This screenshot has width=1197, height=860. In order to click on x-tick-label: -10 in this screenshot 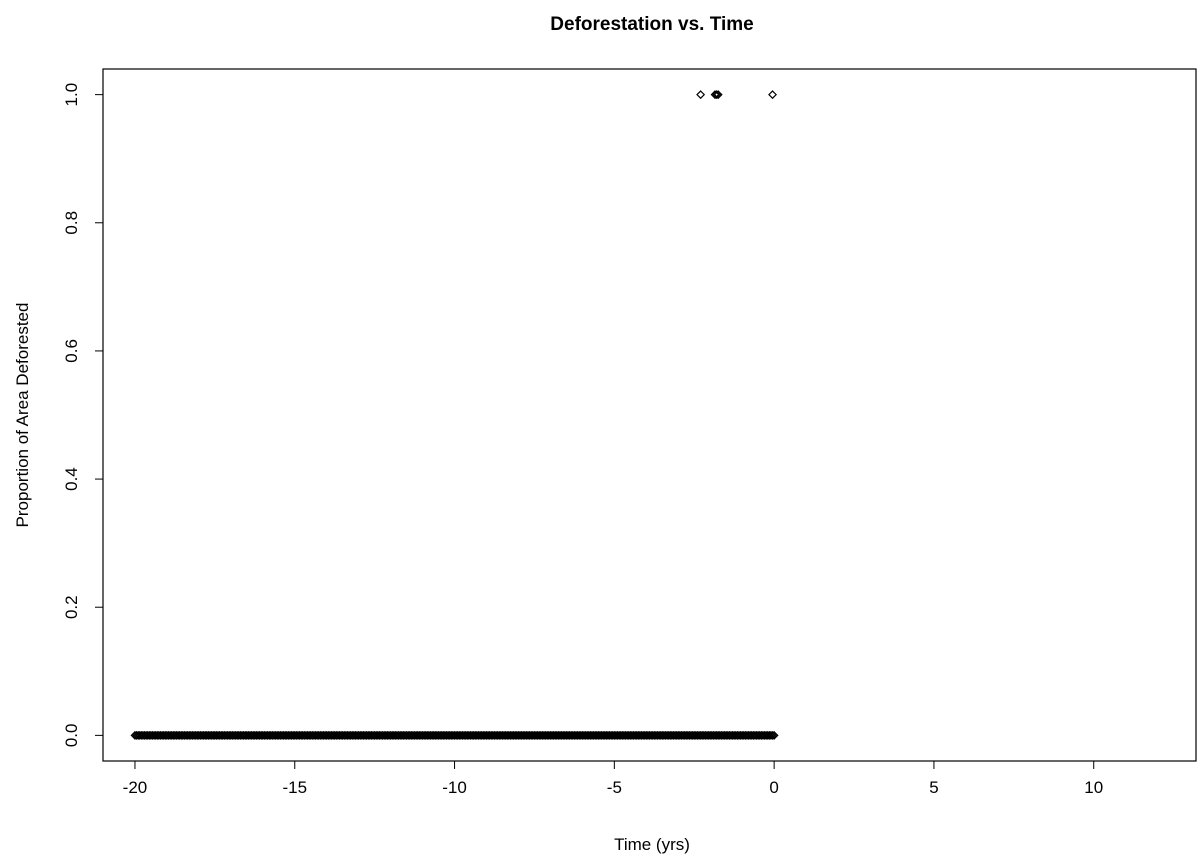, I will do `click(454, 787)`.